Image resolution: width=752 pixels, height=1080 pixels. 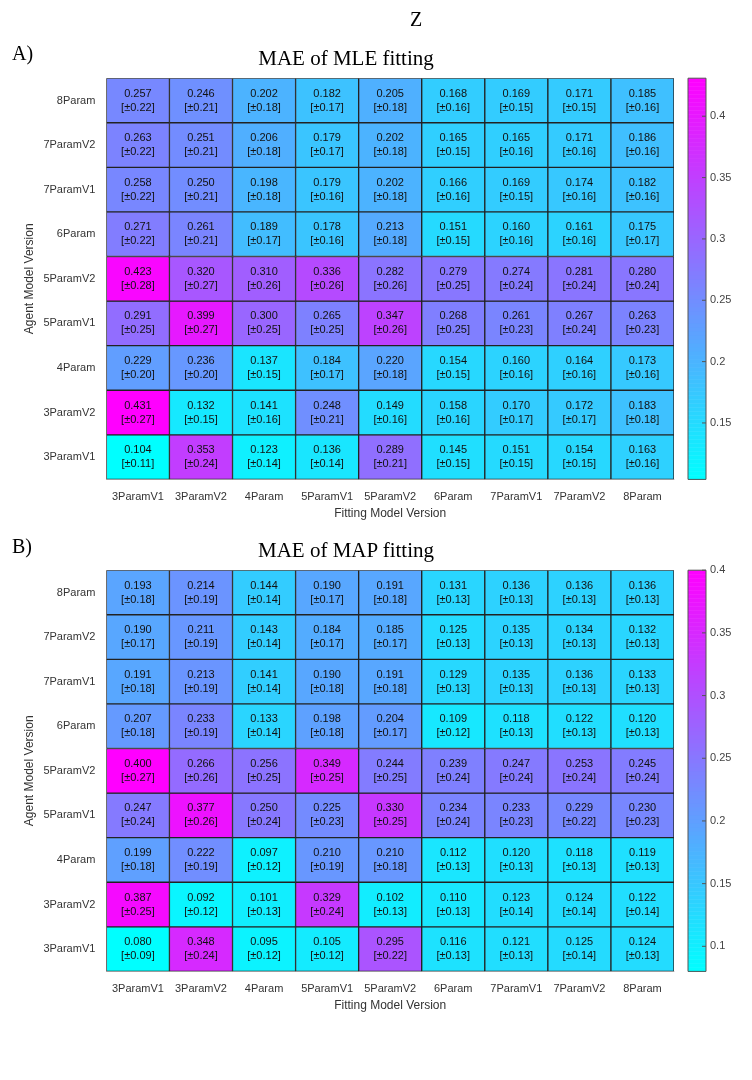 I want to click on data-label: 0.281 [±0.24], so click(x=579, y=277).